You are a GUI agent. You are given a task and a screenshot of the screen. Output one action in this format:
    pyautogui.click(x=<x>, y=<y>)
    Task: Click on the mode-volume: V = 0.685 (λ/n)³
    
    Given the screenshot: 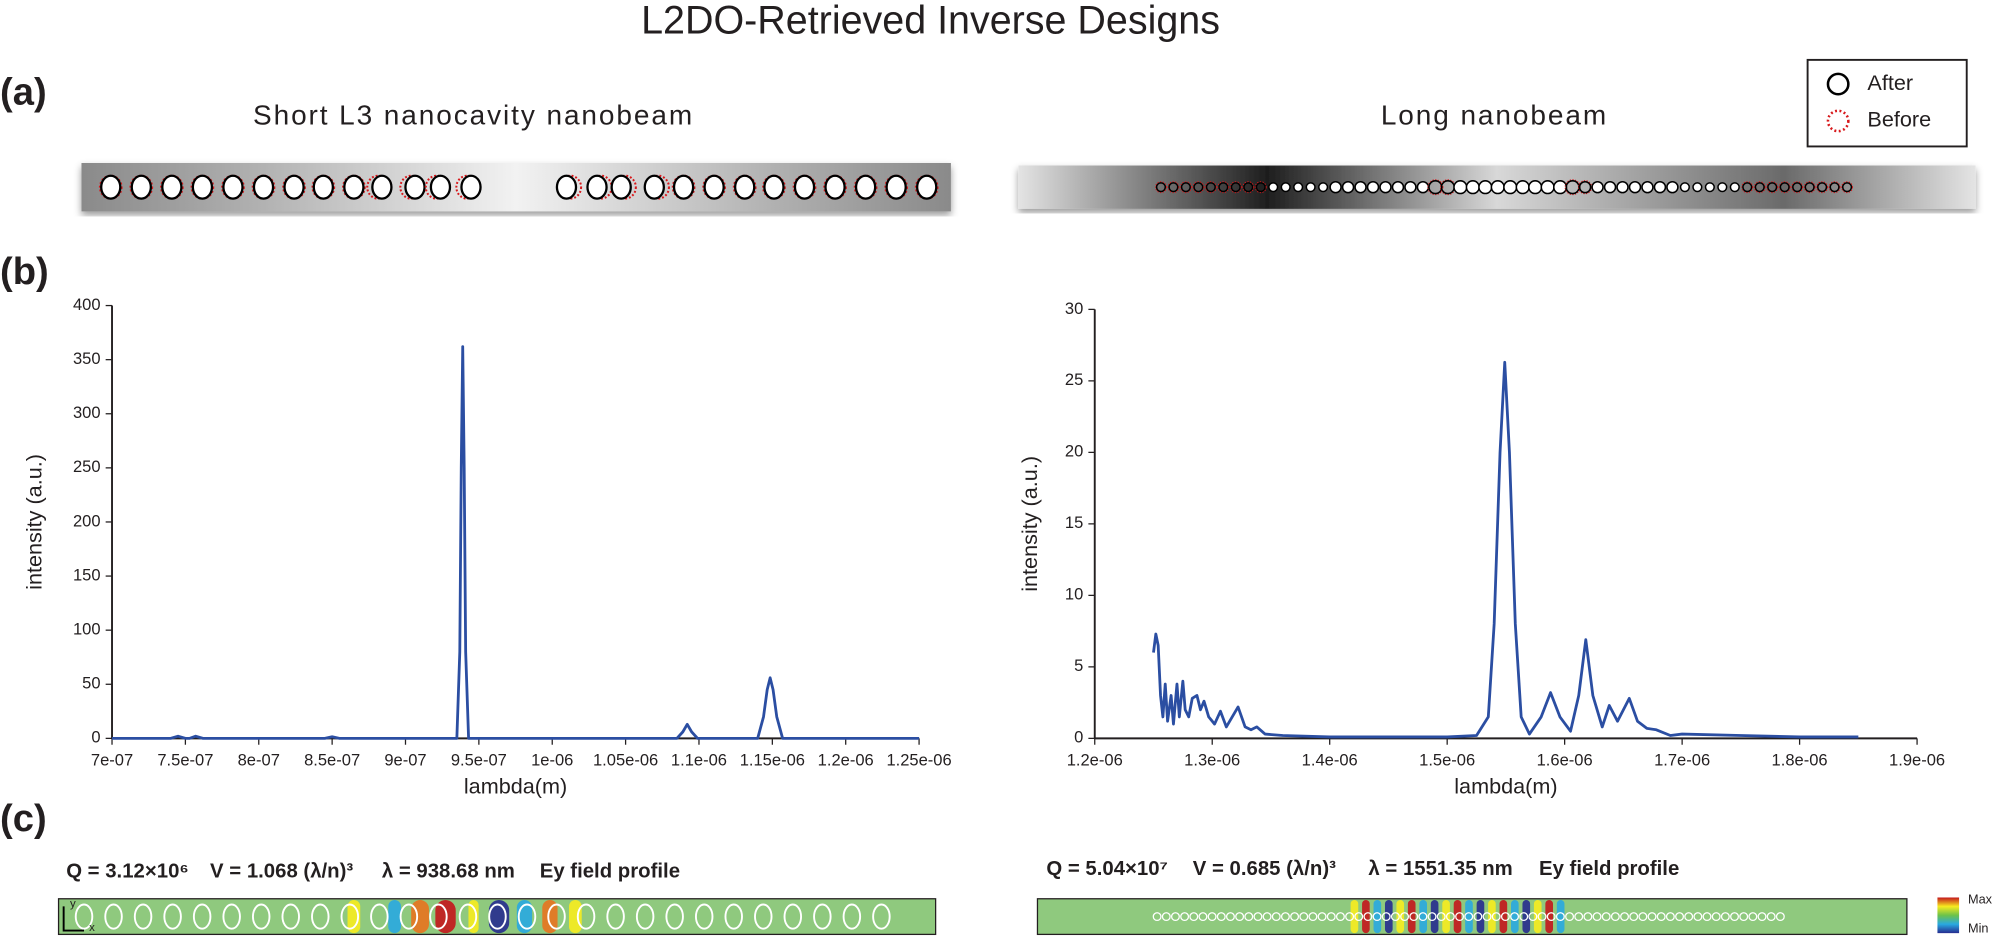 What is the action you would take?
    pyautogui.click(x=1264, y=869)
    